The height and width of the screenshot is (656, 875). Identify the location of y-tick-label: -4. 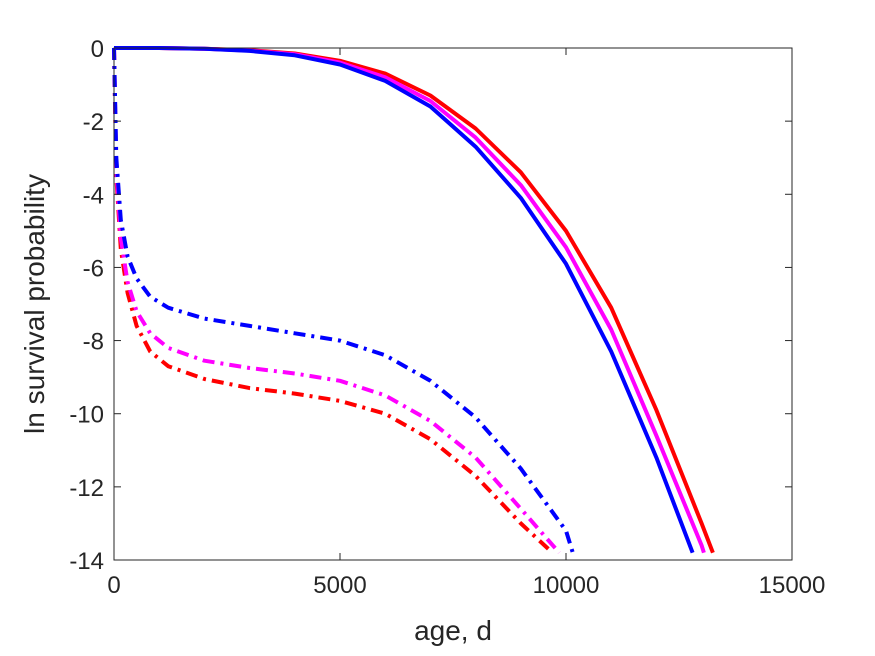
(93, 195).